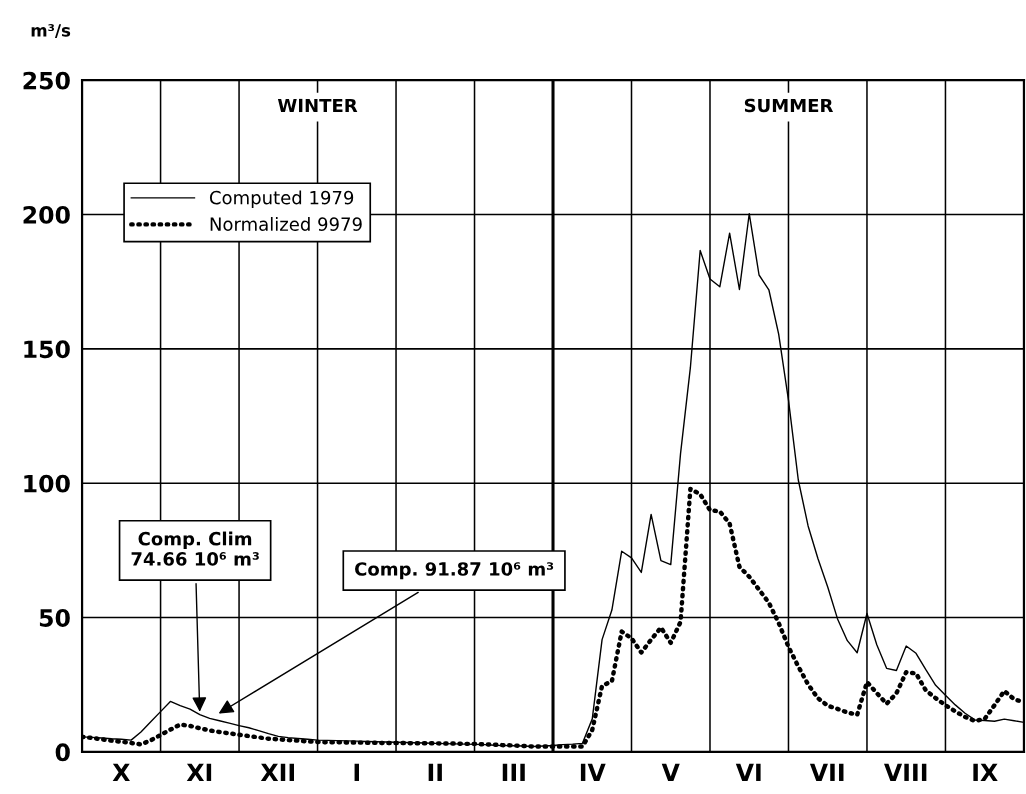  What do you see at coordinates (357, 772) in the screenshot?
I see `x-tick-label: I` at bounding box center [357, 772].